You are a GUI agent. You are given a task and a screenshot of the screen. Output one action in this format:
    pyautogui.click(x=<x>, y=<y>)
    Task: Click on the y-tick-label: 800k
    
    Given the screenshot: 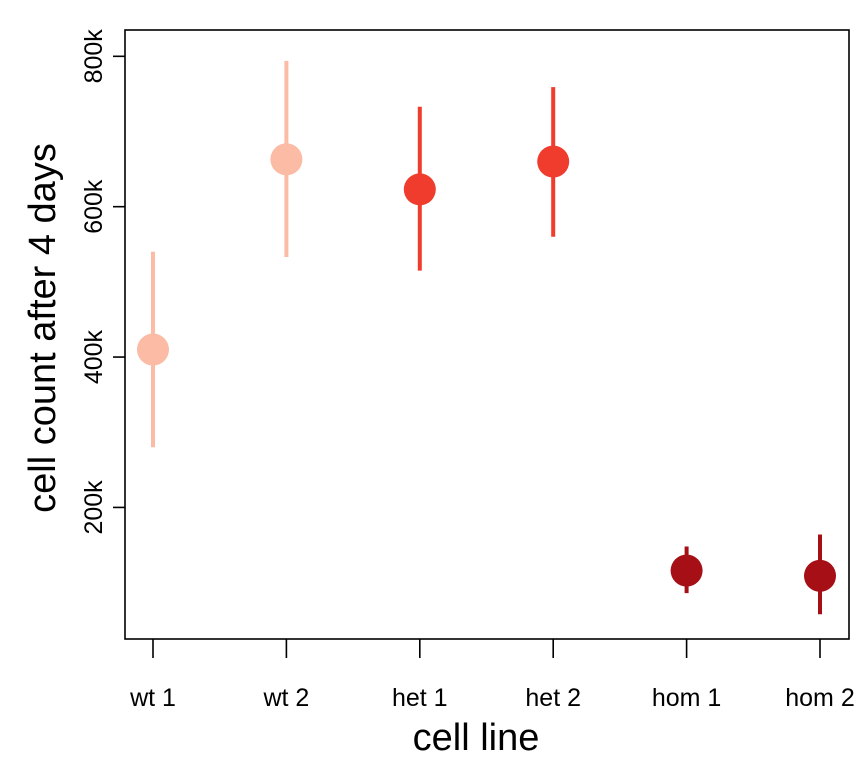 What is the action you would take?
    pyautogui.click(x=94, y=56)
    